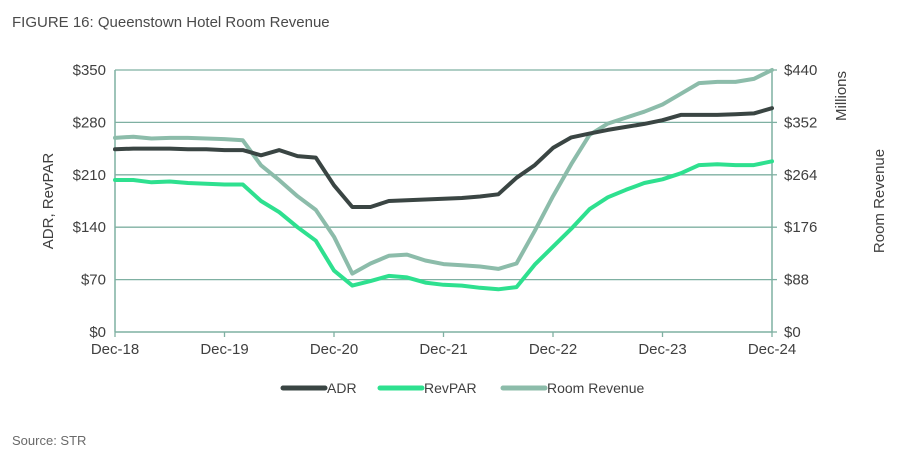 This screenshot has width=900, height=456. Describe the element at coordinates (450, 388) in the screenshot. I see `legend-label: RevPAR` at that location.